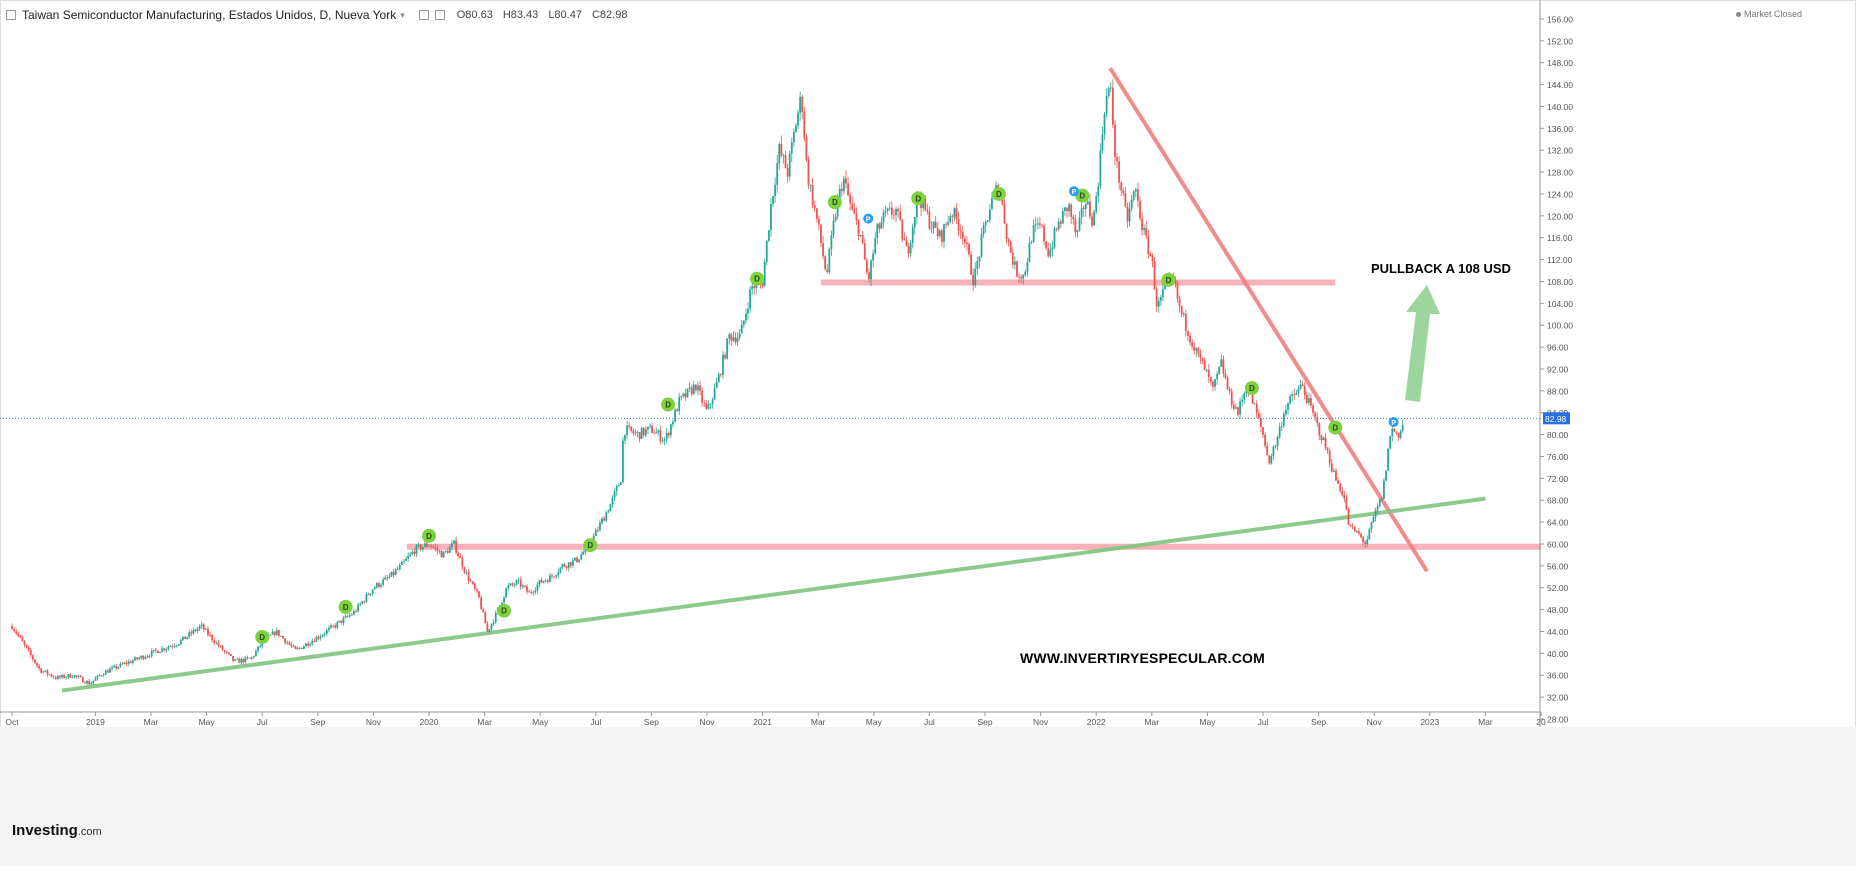 The image size is (1856, 871). Describe the element at coordinates (1143, 658) in the screenshot. I see `website-watermark: WWW.INVERTIRYESPECULAR.COM` at that location.